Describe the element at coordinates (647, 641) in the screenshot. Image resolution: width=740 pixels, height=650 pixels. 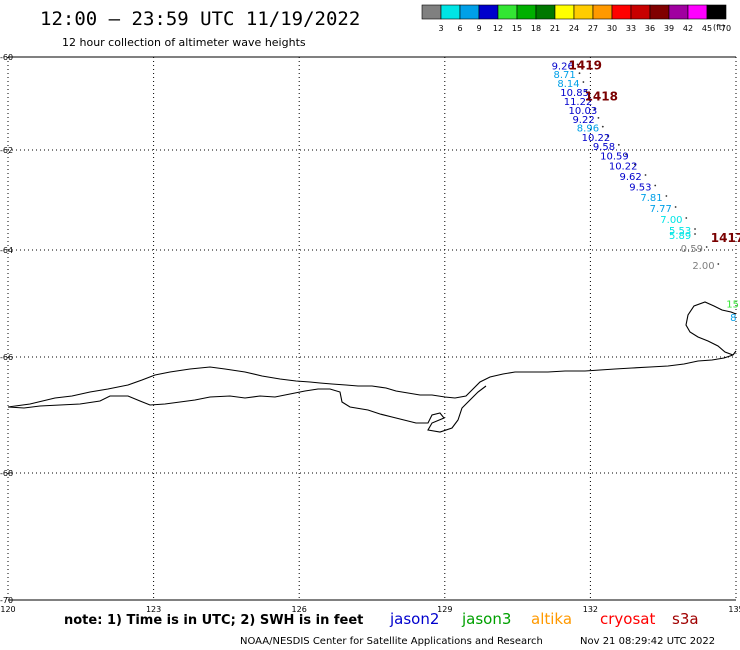
I see `generated-timestamp: Nov 21 08:29:42 UTC 2022` at that location.